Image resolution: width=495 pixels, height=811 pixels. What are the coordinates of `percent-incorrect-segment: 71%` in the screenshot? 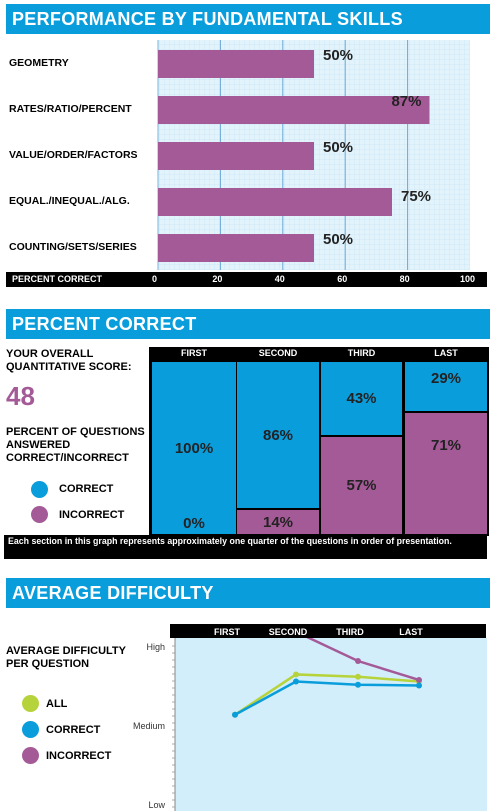 It's located at (446, 473).